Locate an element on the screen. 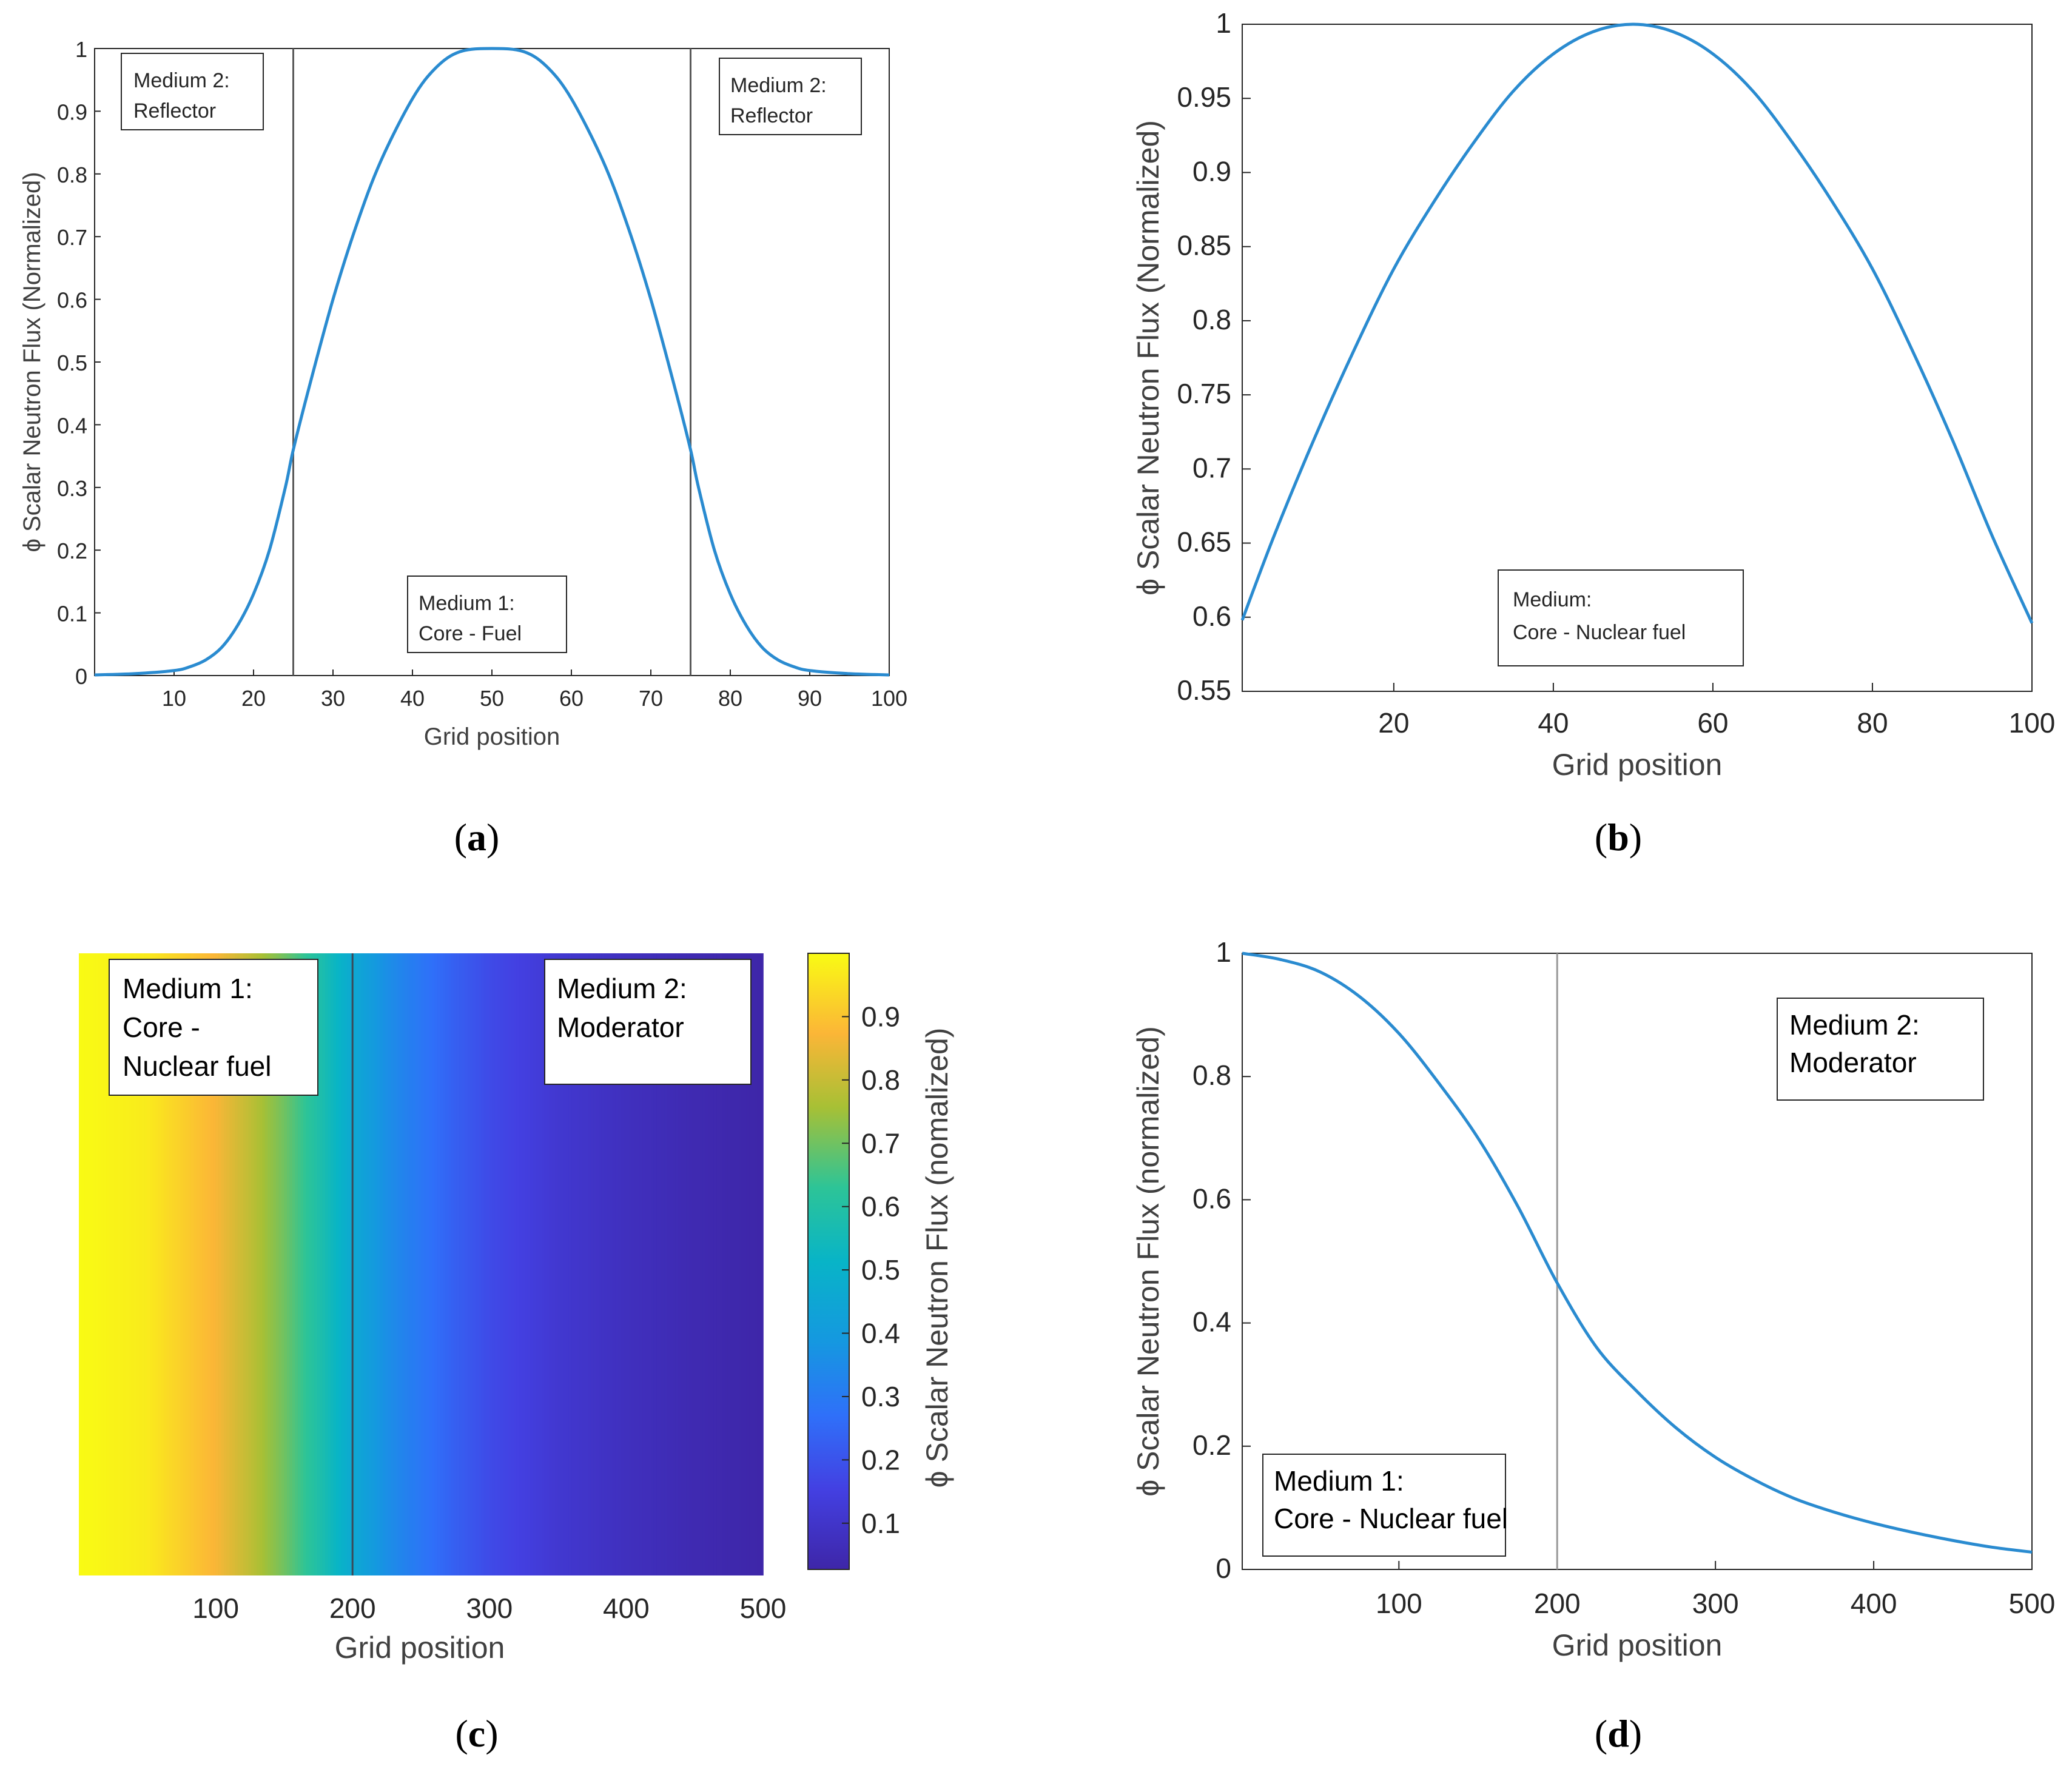  panel-c-annotation-moderator: Medium 2: Moderator is located at coordinates (648, 1022).